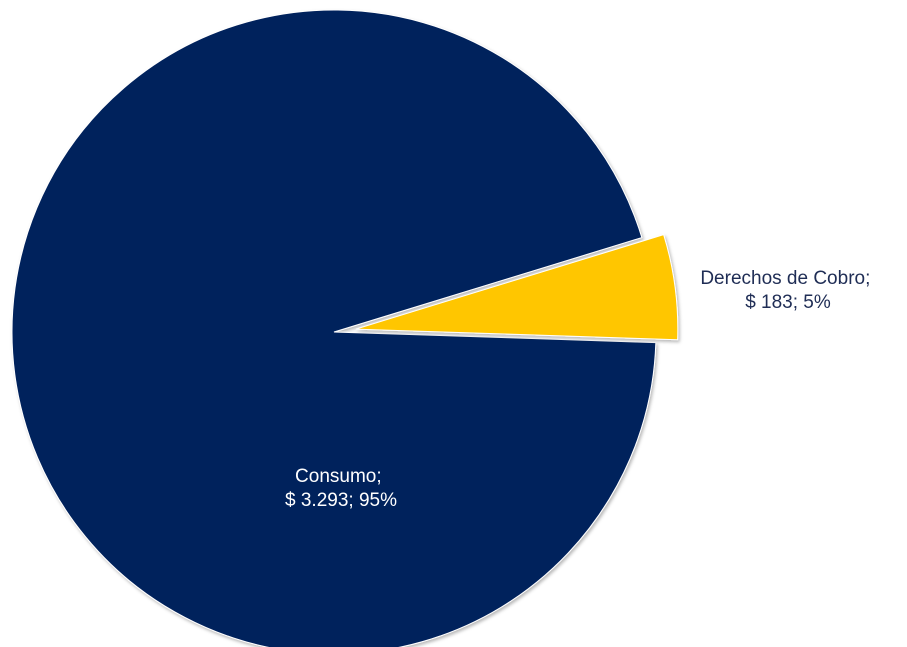  I want to click on slice-label-consumo: Consumo; $ 3.293; 95%, so click(341, 488).